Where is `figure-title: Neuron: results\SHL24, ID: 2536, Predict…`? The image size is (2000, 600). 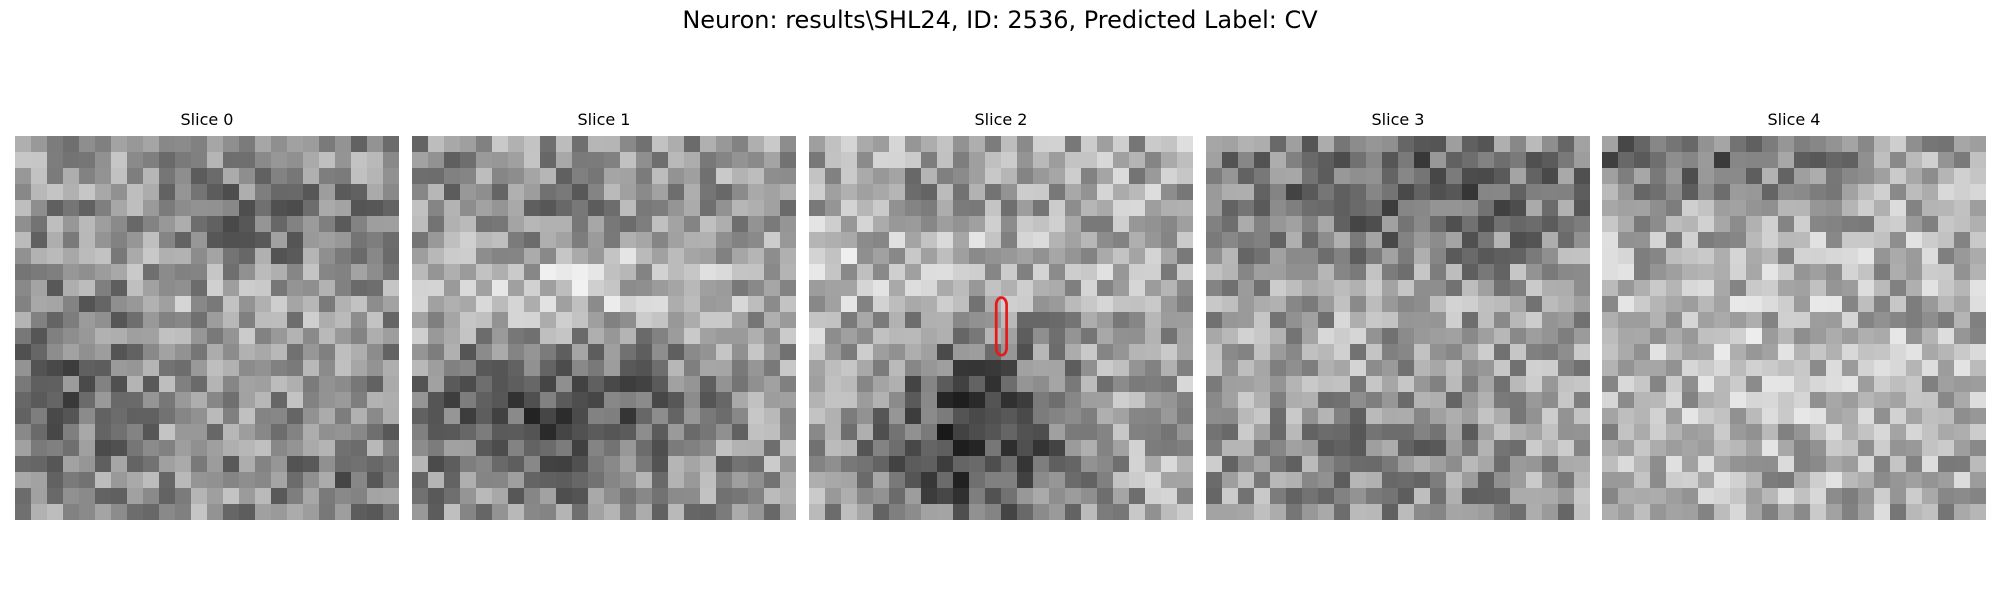 figure-title: Neuron: results\SHL24, ID: 2536, Predict… is located at coordinates (1000, 20).